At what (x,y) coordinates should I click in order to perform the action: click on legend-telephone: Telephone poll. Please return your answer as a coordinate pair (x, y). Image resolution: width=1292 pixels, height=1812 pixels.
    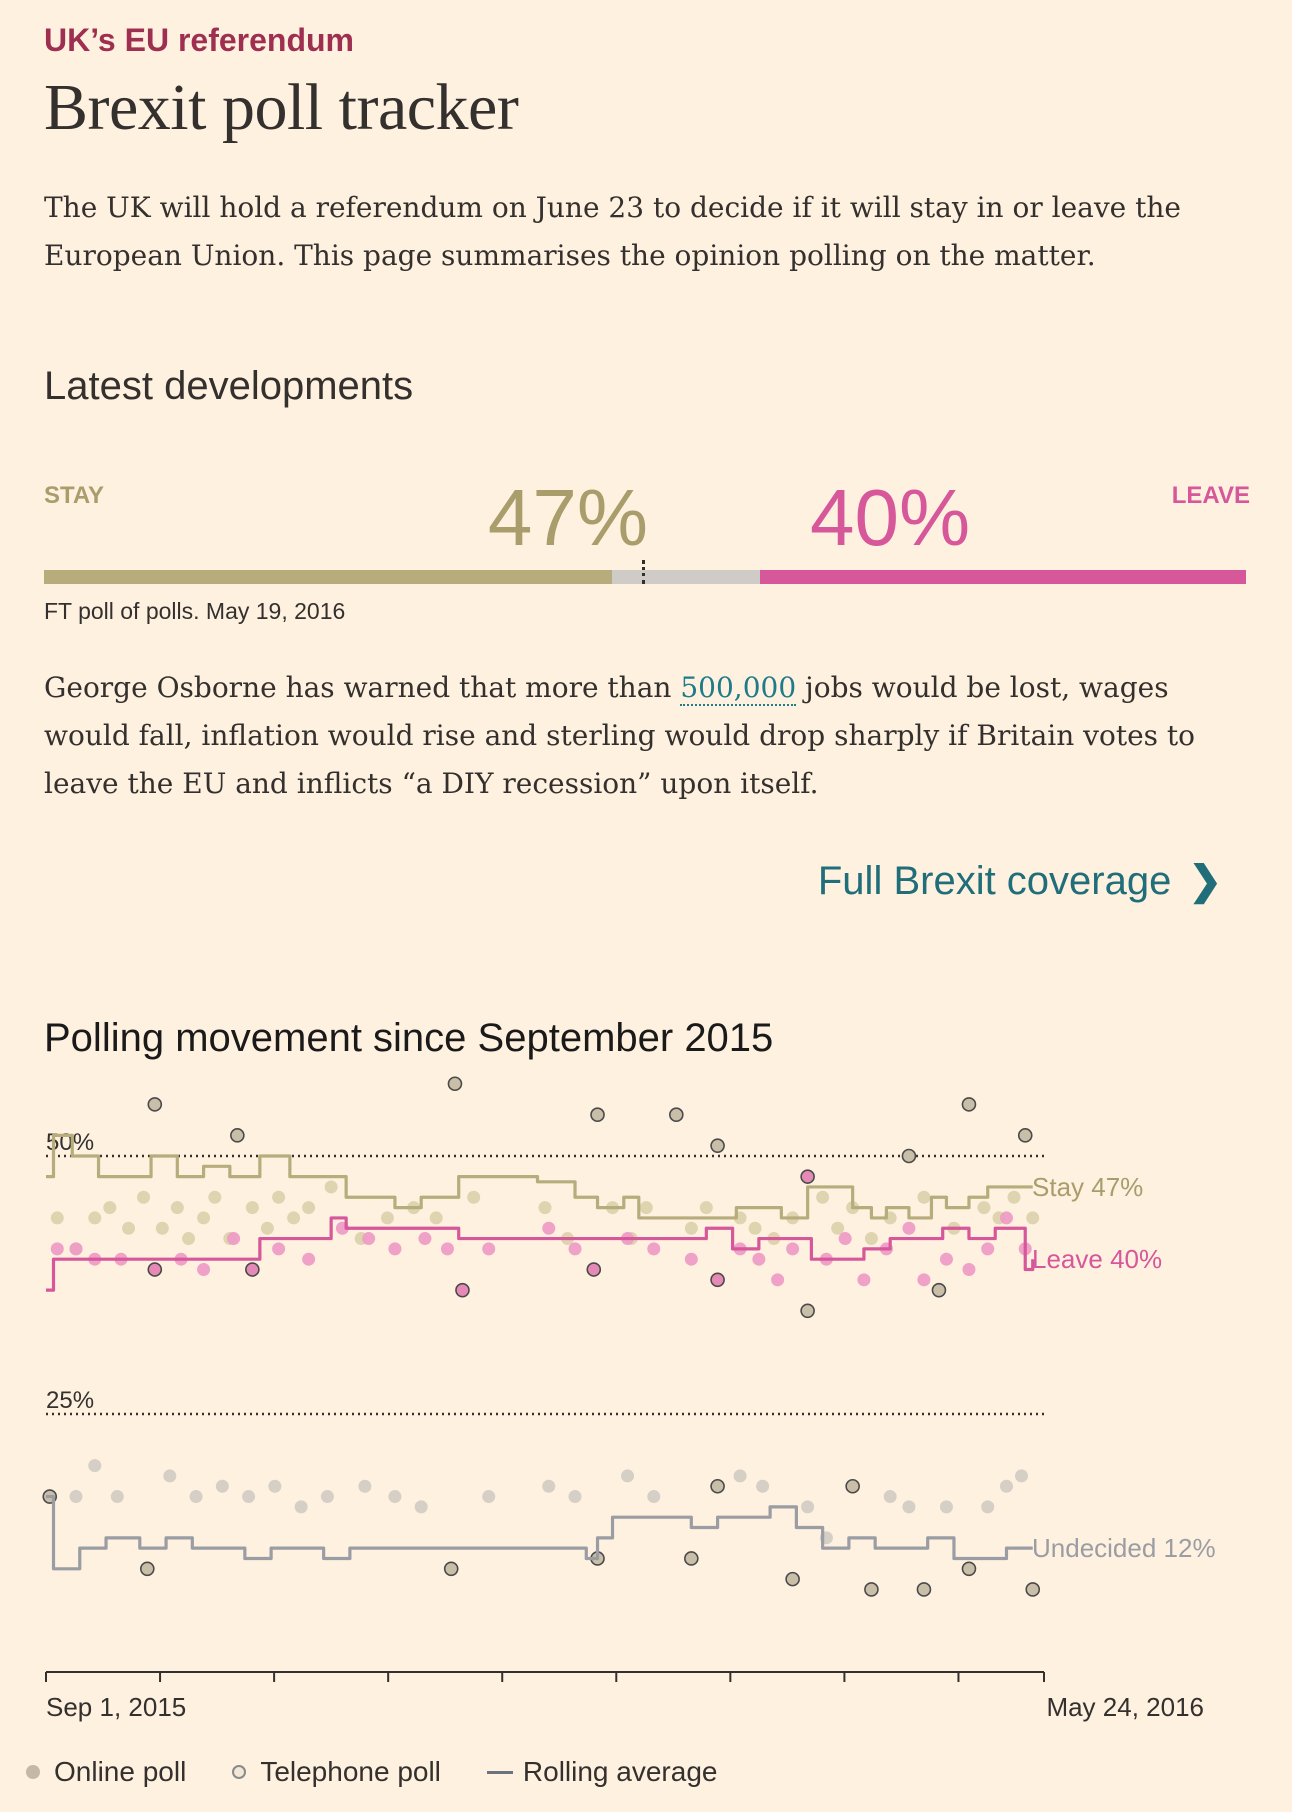
    Looking at the image, I should click on (336, 1772).